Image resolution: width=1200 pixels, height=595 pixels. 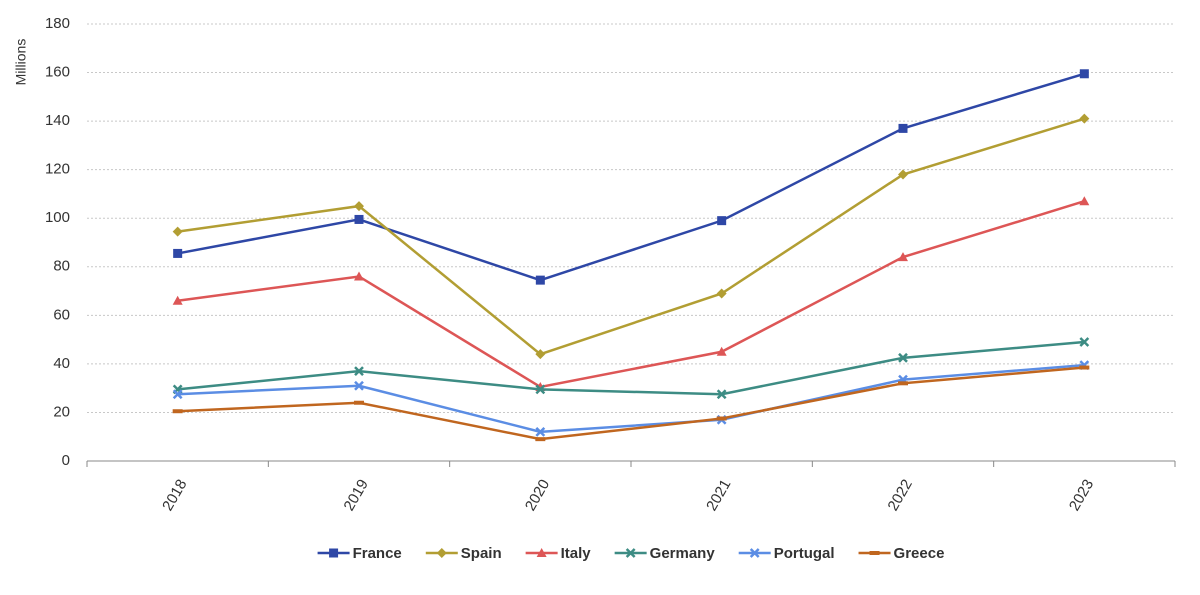 I want to click on legend-item: Portugal, so click(x=786, y=553).